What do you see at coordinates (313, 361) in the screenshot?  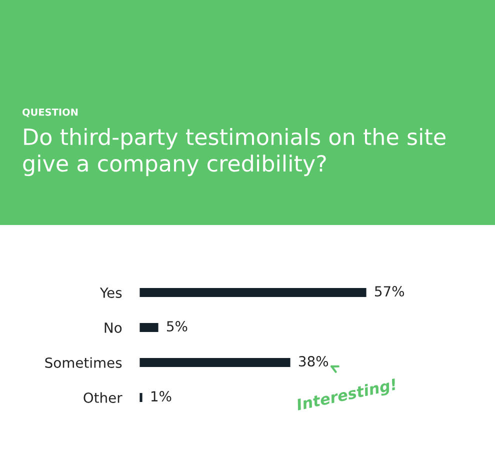 I see `data-label: 38%` at bounding box center [313, 361].